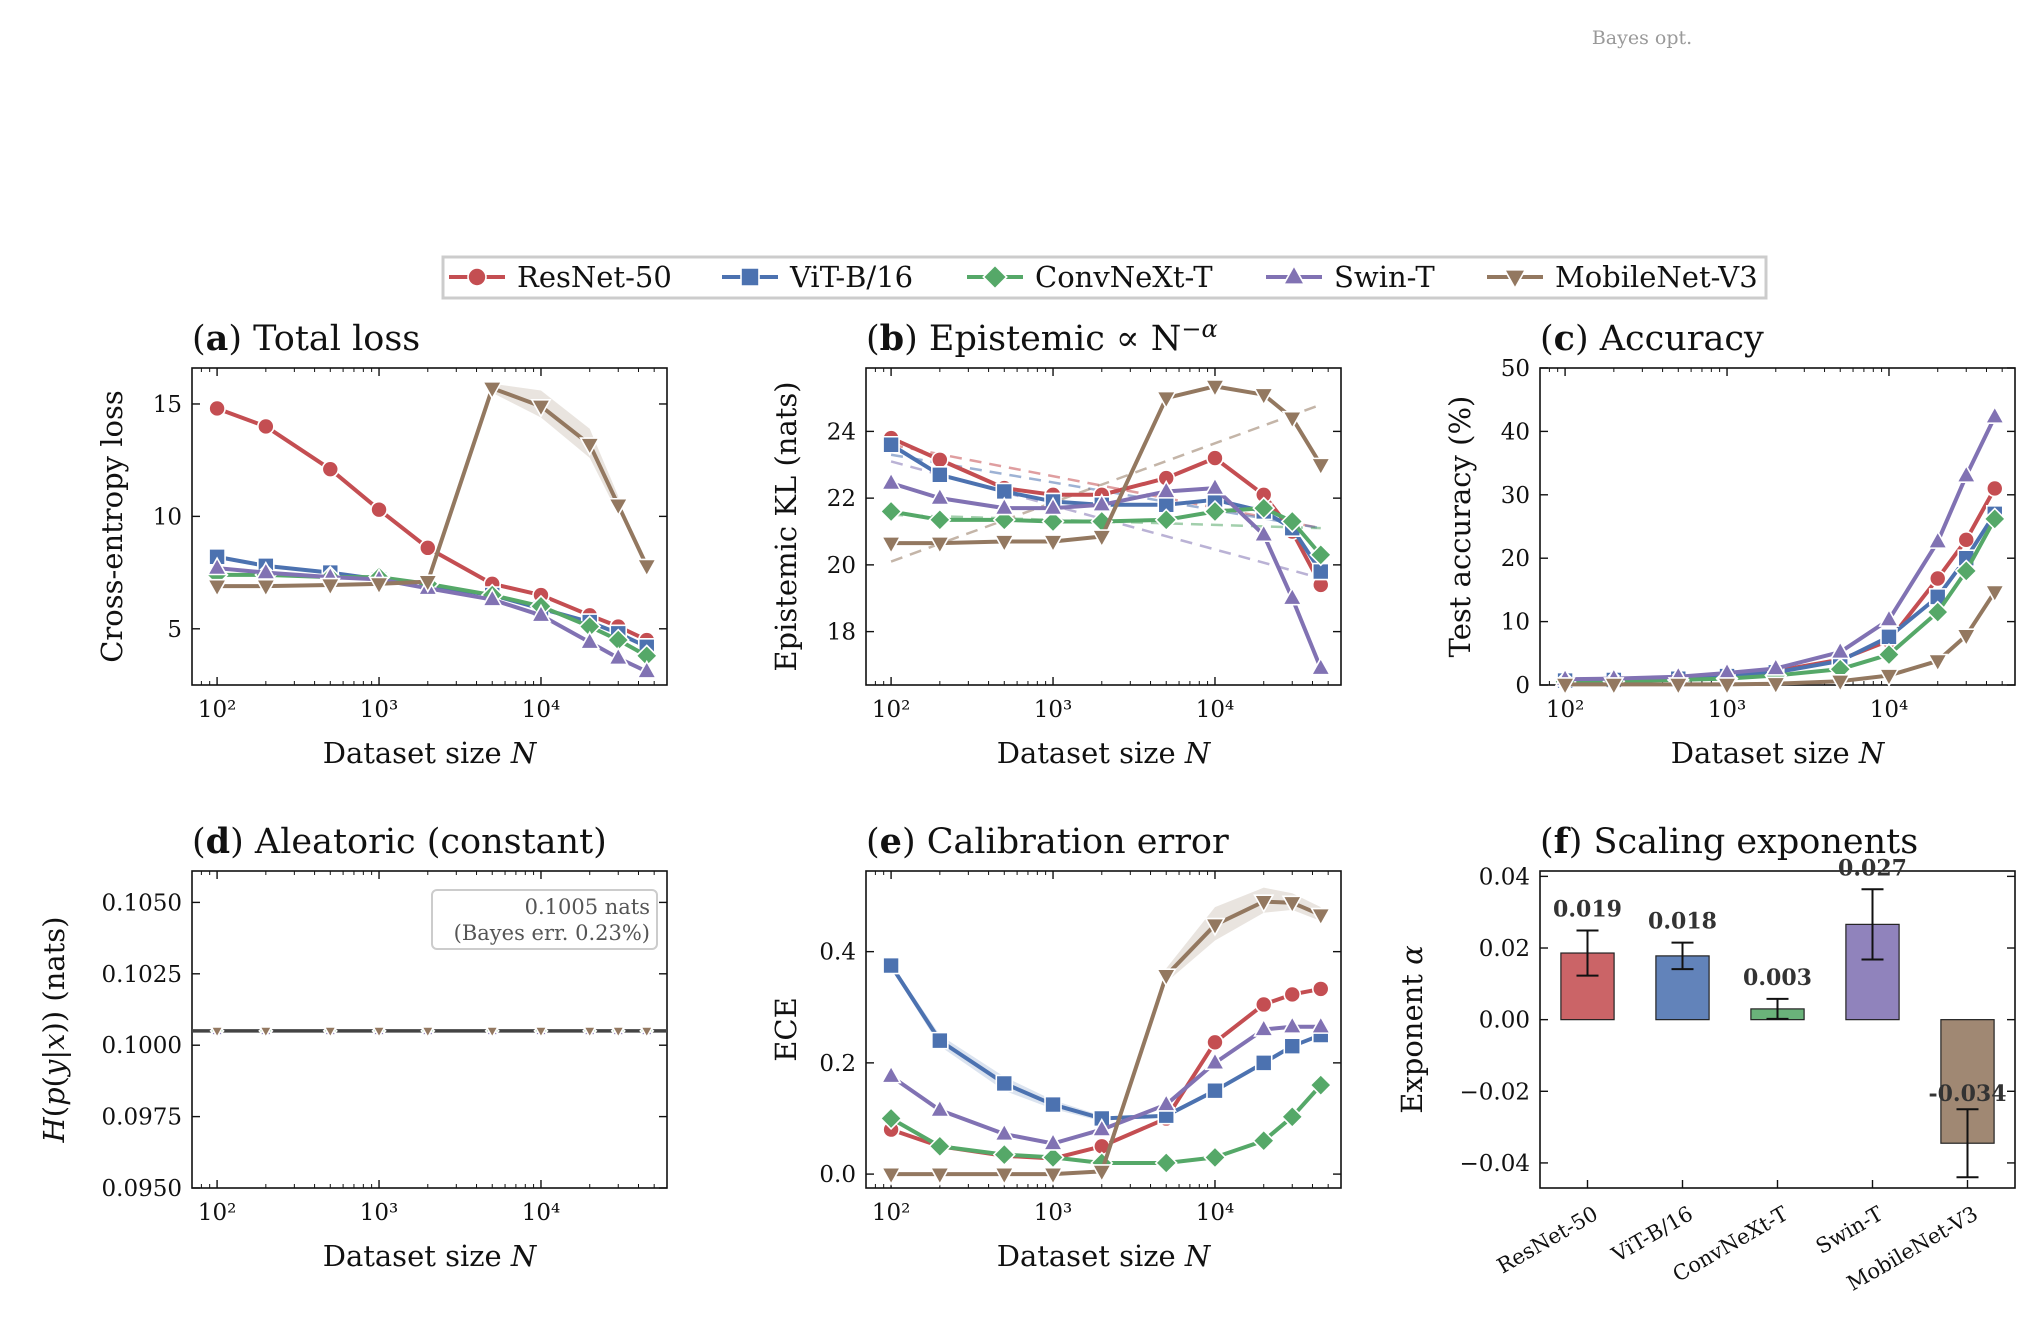 This screenshot has height=1333, width=2043. I want to click on panel-title-c: (c) Accuracy, so click(1652, 338).